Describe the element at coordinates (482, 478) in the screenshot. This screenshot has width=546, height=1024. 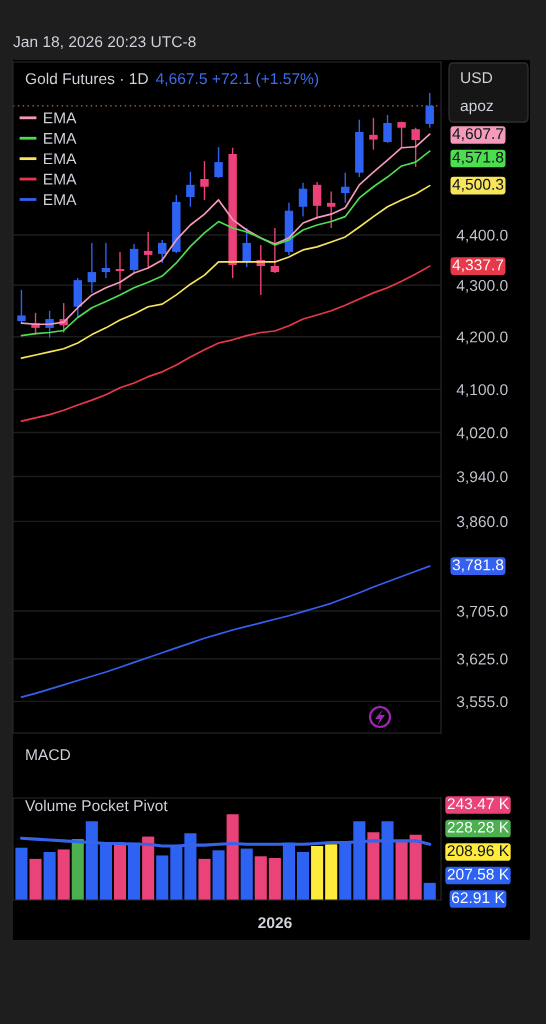
I see `y-tick-label: 3,940.0` at that location.